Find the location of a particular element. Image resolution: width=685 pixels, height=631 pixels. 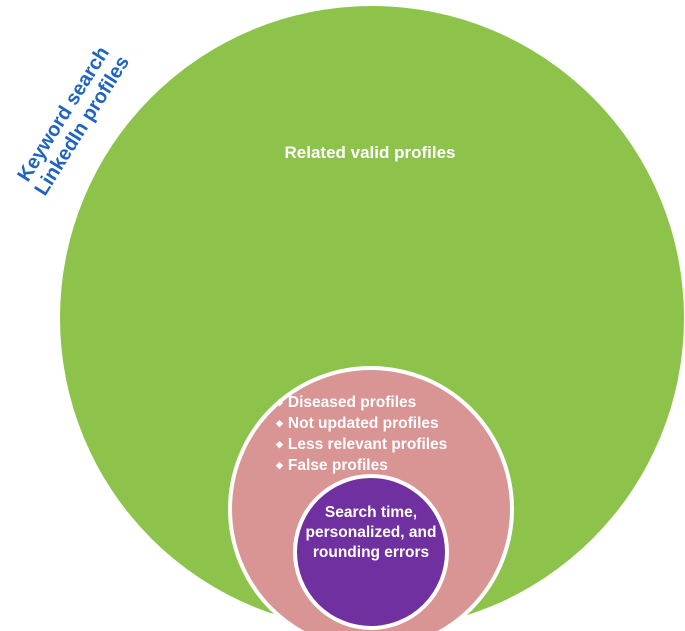

list-item: ◆ Diseased profiles is located at coordinates (346, 402).